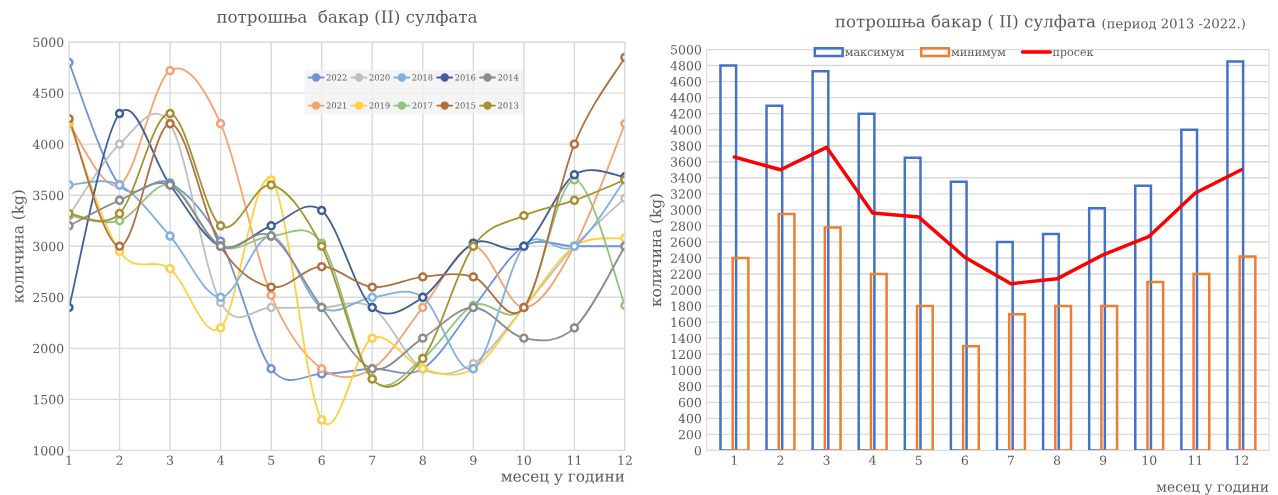 The width and height of the screenshot is (1278, 495). I want to click on legend-label: 2018, so click(422, 77).